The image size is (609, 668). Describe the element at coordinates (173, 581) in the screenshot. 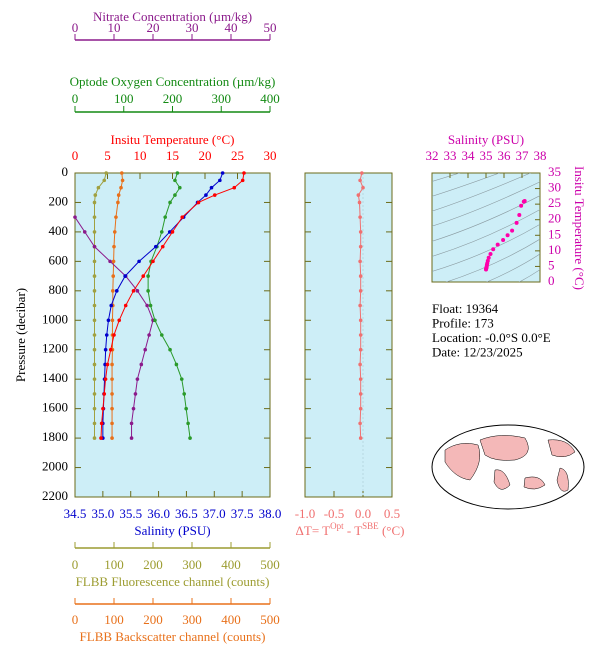

I see `axis-title: FLBB Fluorescence channel (counts)` at that location.